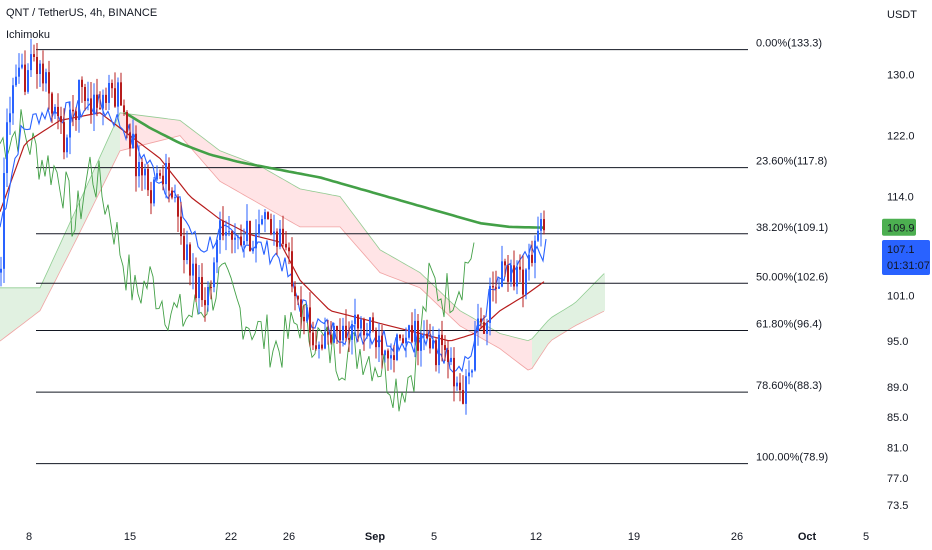 This screenshot has height=550, width=932. Describe the element at coordinates (434, 537) in the screenshot. I see `time-tick: 5` at that location.